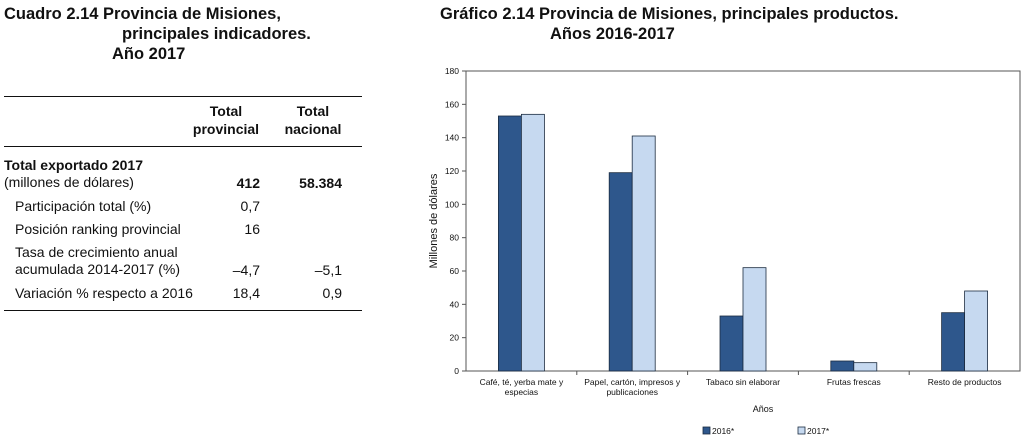 The image size is (1024, 447). What do you see at coordinates (632, 392) in the screenshot?
I see `x-tick-label: publicaciones` at bounding box center [632, 392].